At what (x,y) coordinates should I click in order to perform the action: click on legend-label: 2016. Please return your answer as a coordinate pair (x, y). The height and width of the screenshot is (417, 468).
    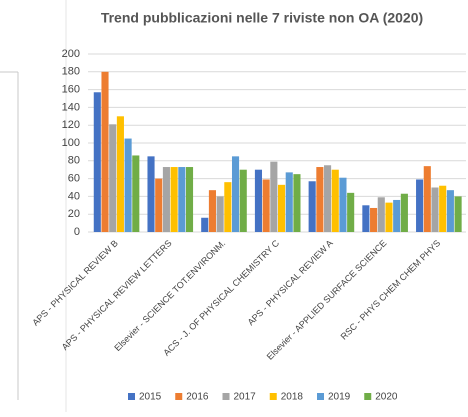
    Looking at the image, I should click on (197, 397).